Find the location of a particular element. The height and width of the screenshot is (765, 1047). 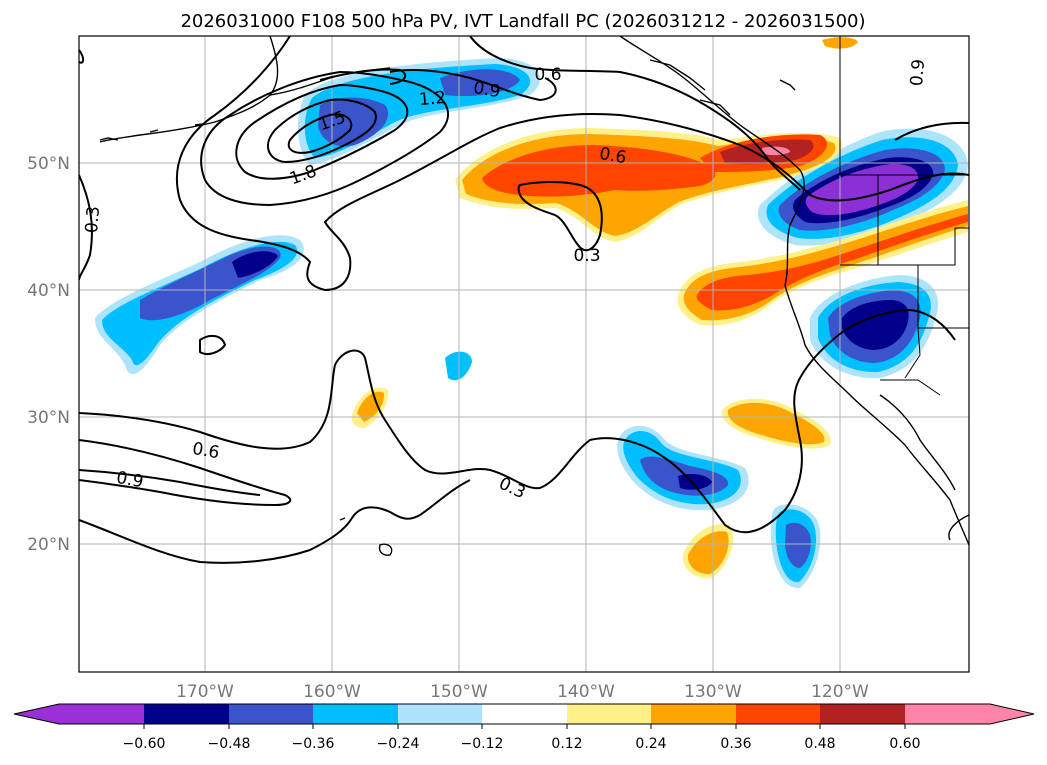

colorbar-label: 0.12 is located at coordinates (566, 744).